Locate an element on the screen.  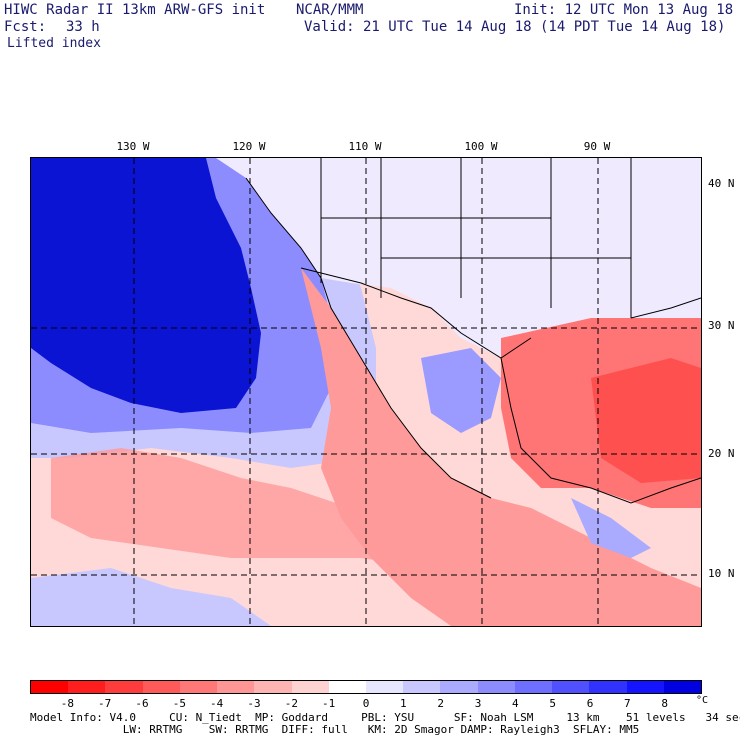
colorbar-tick: -5 is located at coordinates (179, 703).